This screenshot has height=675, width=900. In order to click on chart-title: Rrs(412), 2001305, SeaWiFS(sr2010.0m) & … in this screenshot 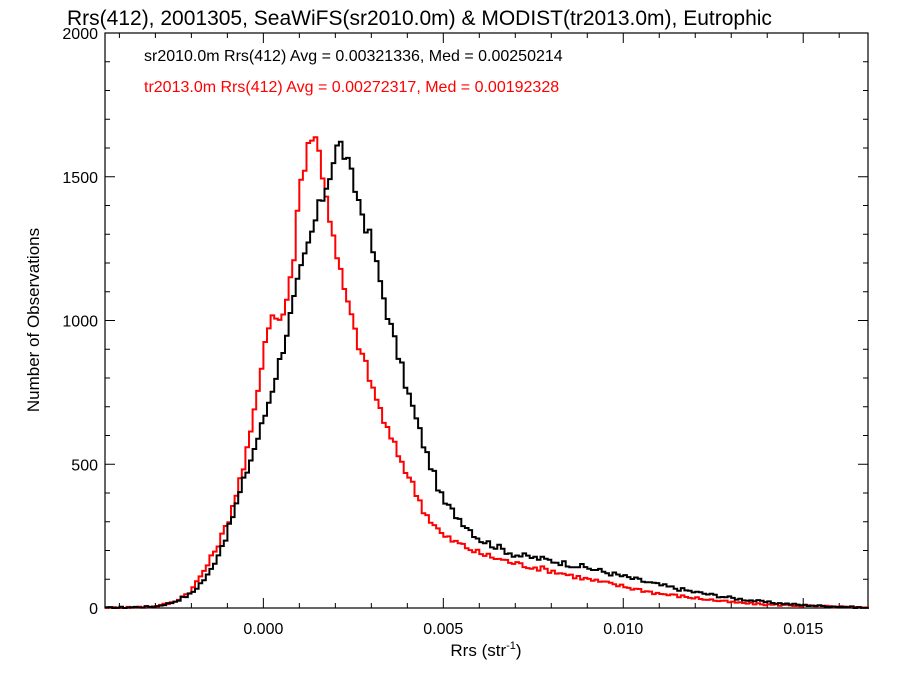, I will do `click(419, 18)`.